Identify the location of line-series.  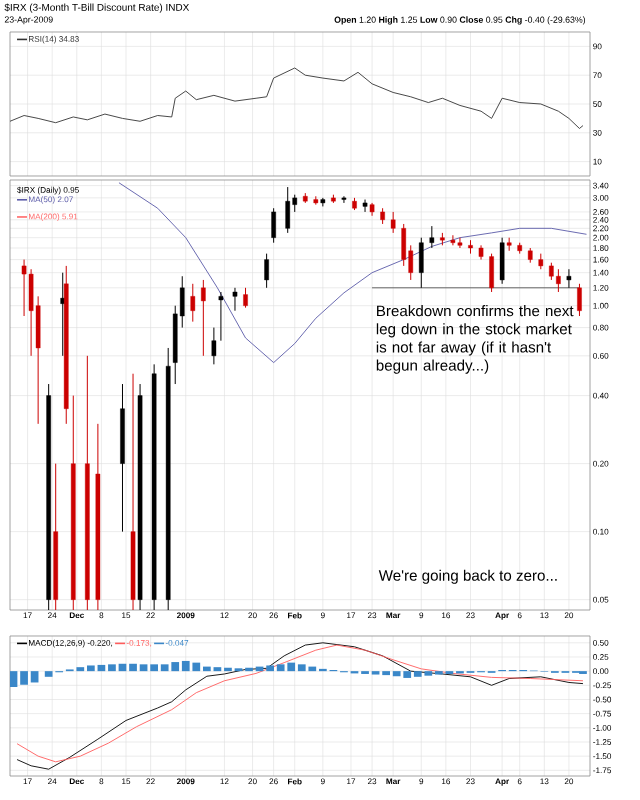
(297, 98).